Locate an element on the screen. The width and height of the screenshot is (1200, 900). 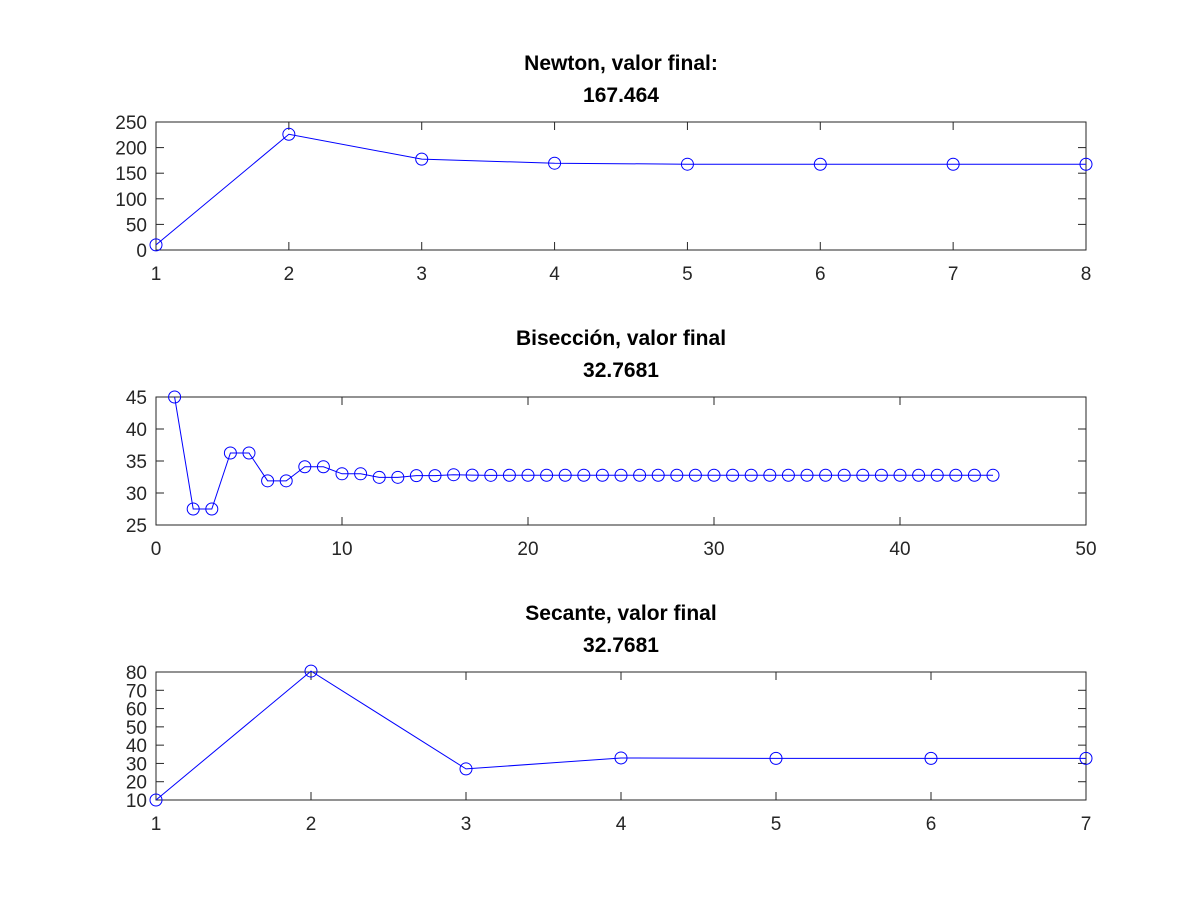
y-tick-label: 70 is located at coordinates (136, 691).